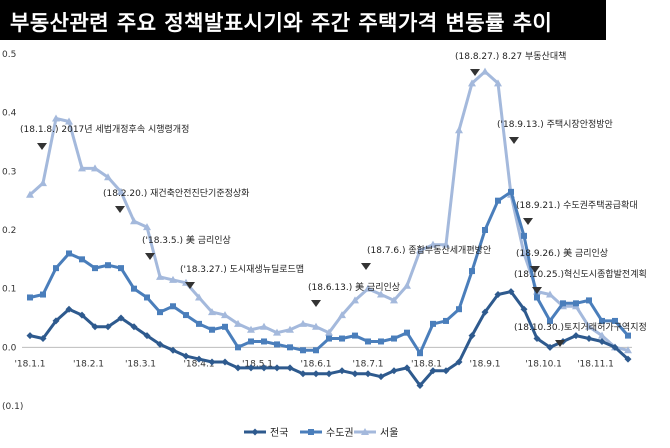  I want to click on x-tick-label: '18.3.1, so click(140, 364).